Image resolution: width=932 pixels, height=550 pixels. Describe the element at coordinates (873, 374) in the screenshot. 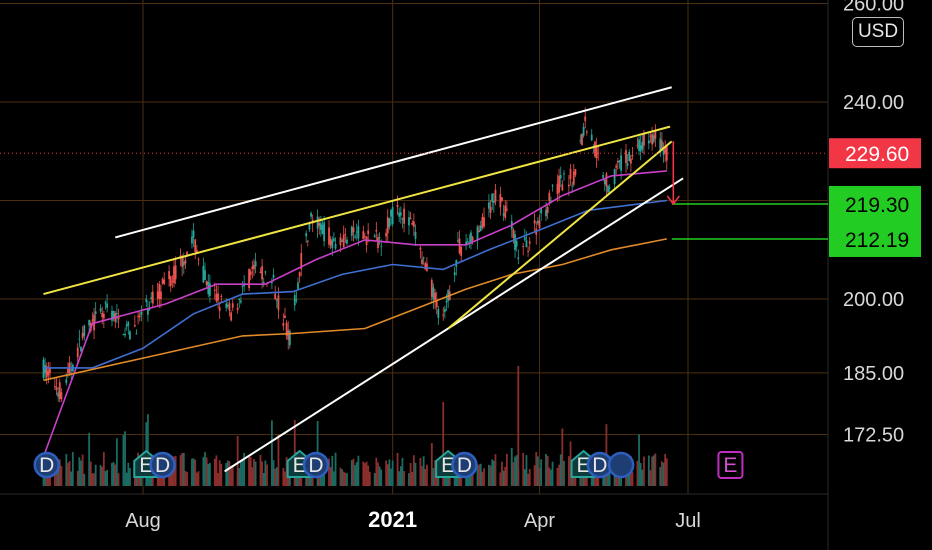

I see `price-tick-label: 185.00` at that location.